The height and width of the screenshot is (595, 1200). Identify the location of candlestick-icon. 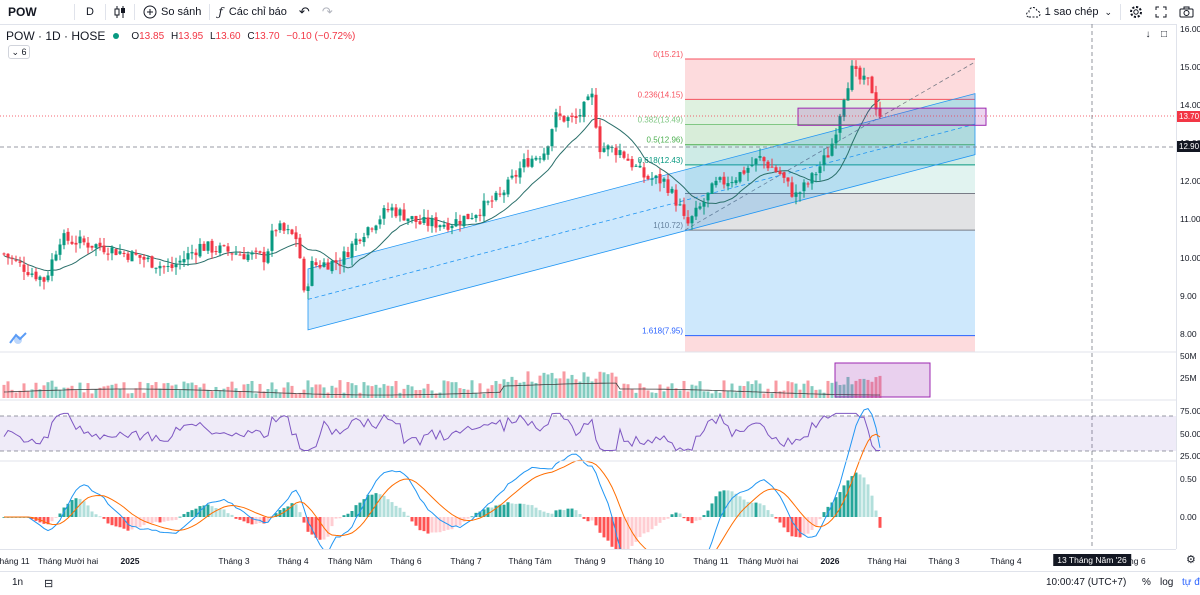
(119, 12).